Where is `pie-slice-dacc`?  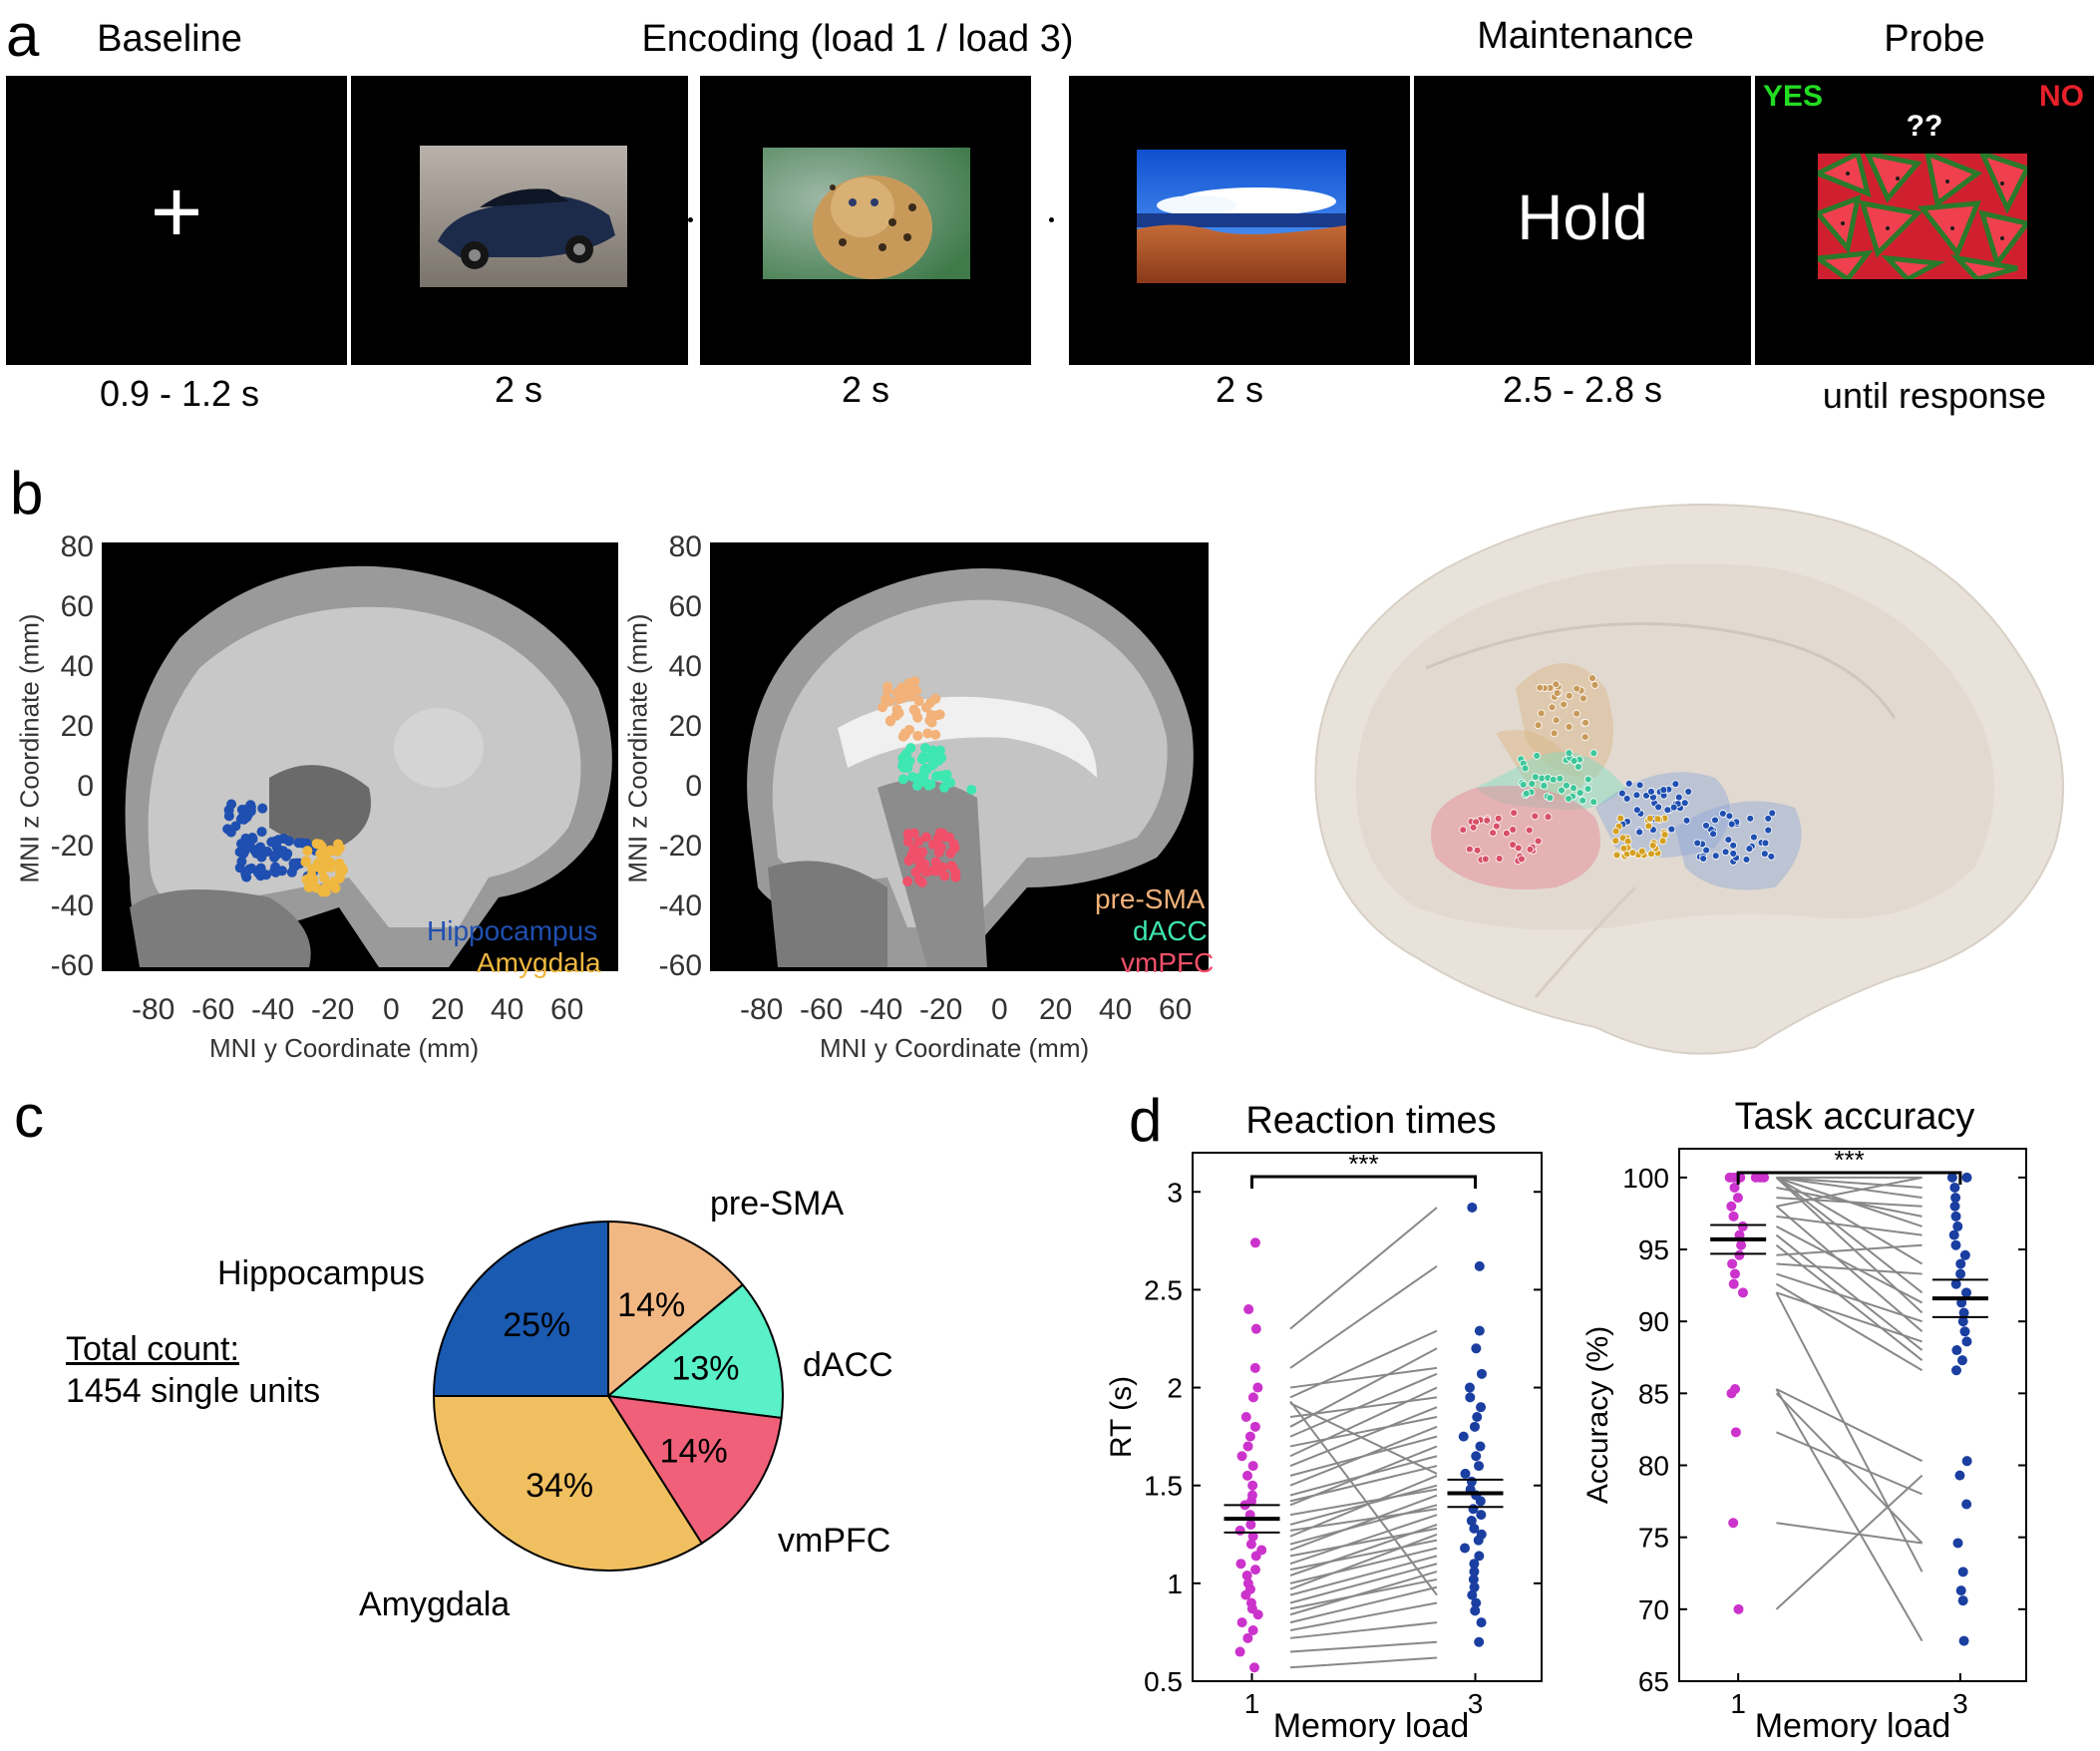
pie-slice-dacc is located at coordinates (695, 1351).